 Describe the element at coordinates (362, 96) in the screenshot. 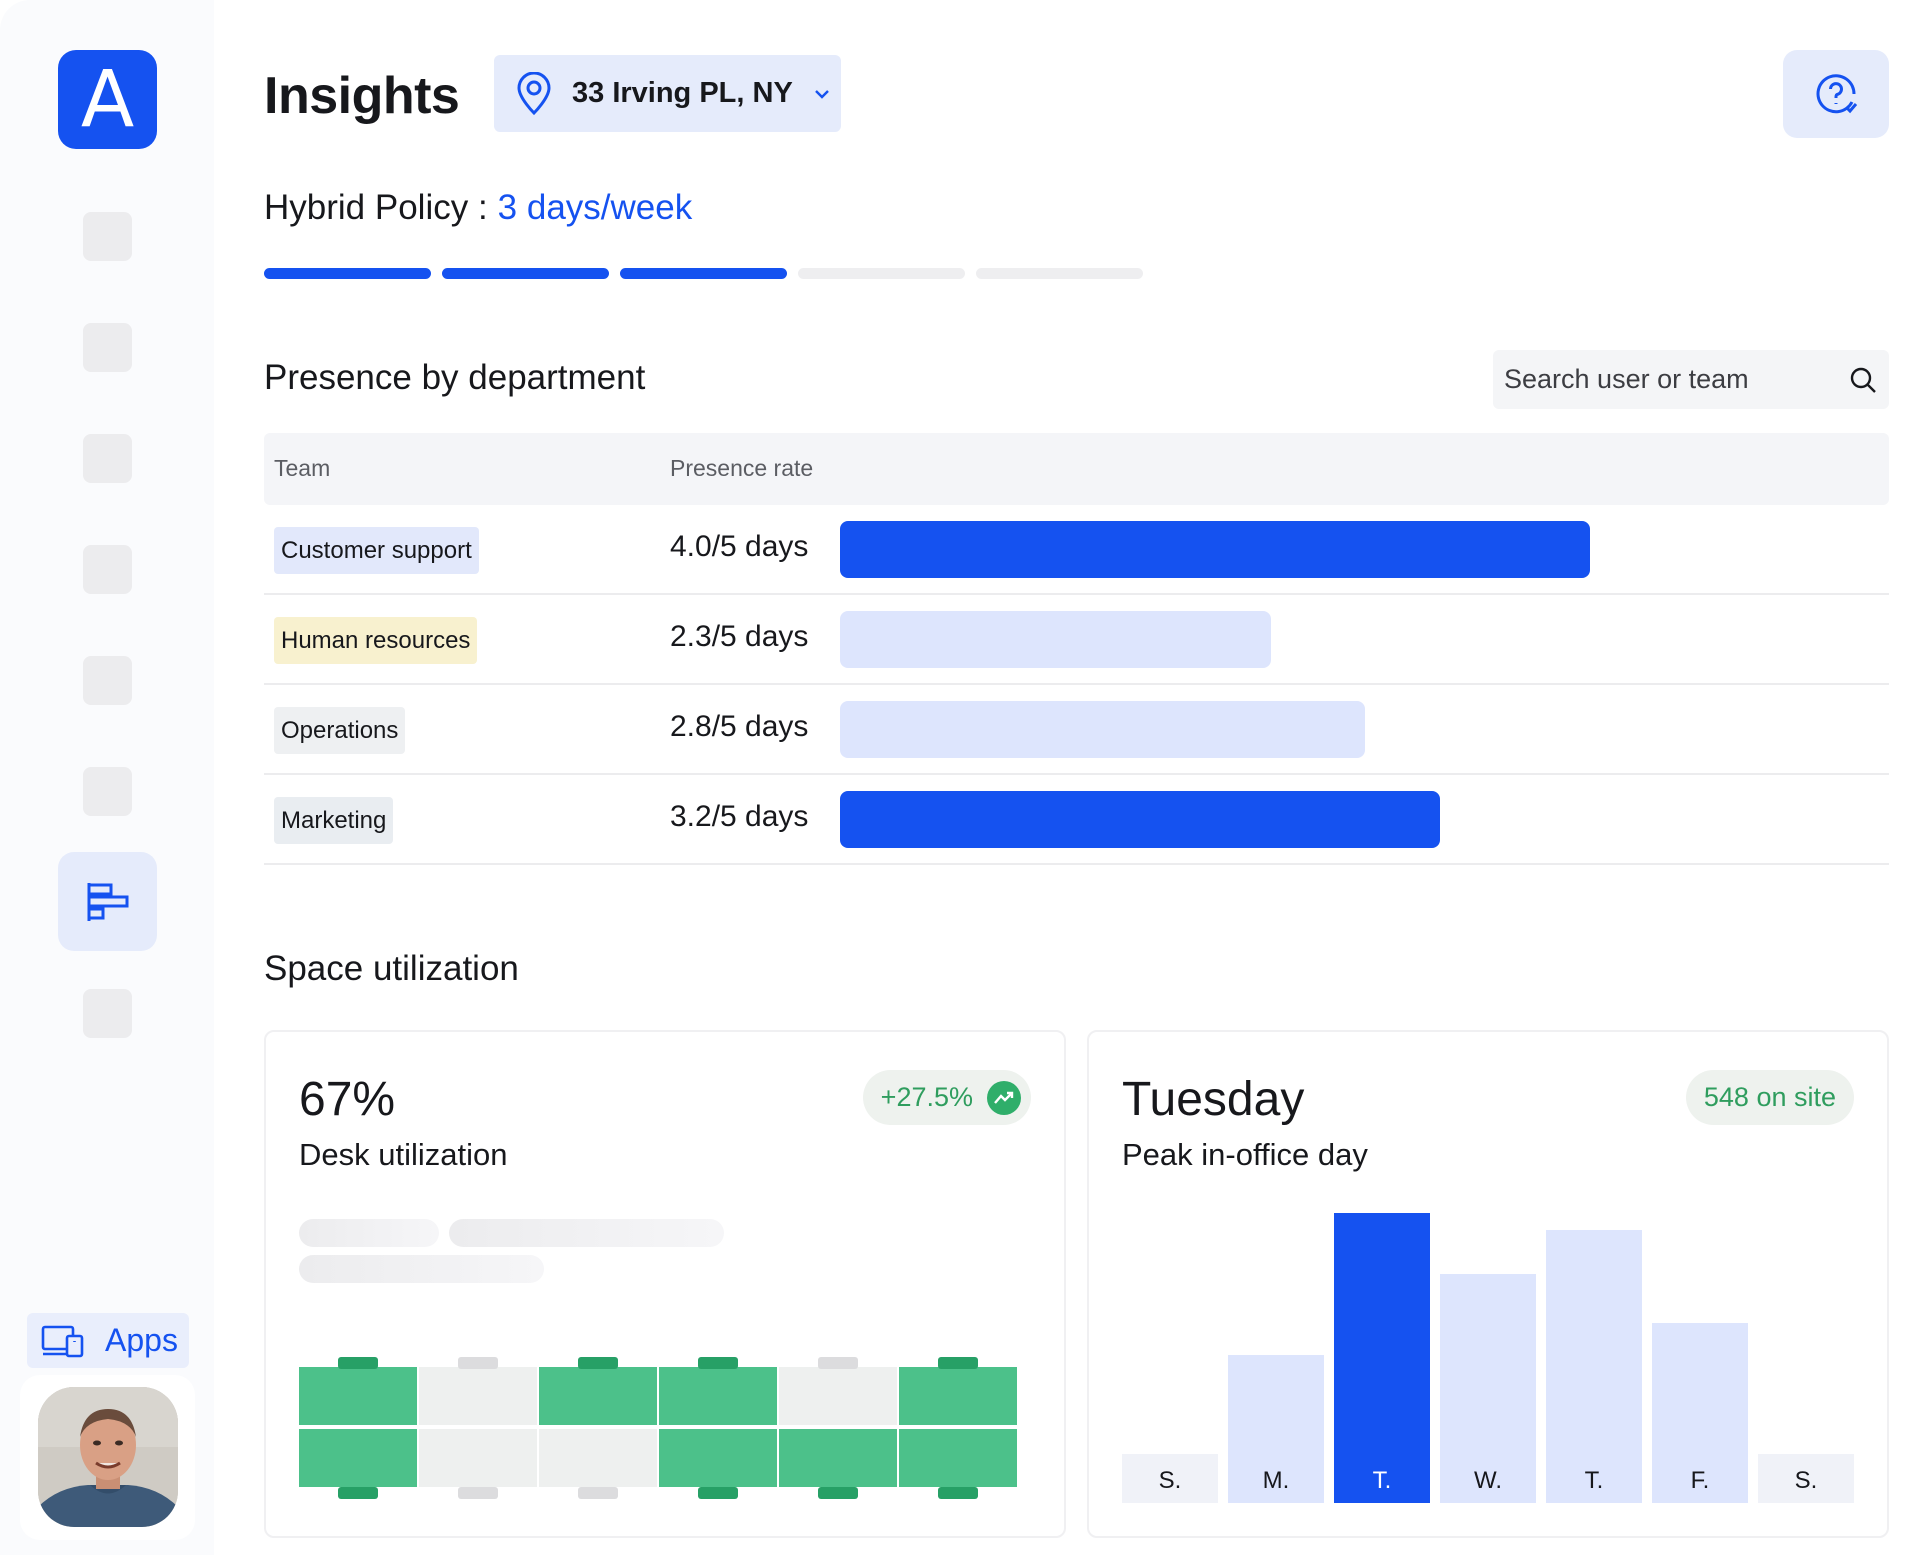

I see `page-title: Insights` at that location.